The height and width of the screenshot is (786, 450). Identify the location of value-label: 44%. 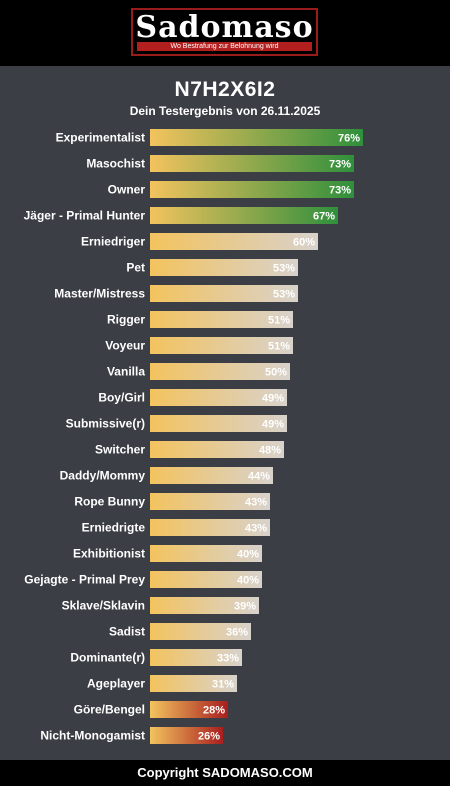
(259, 477).